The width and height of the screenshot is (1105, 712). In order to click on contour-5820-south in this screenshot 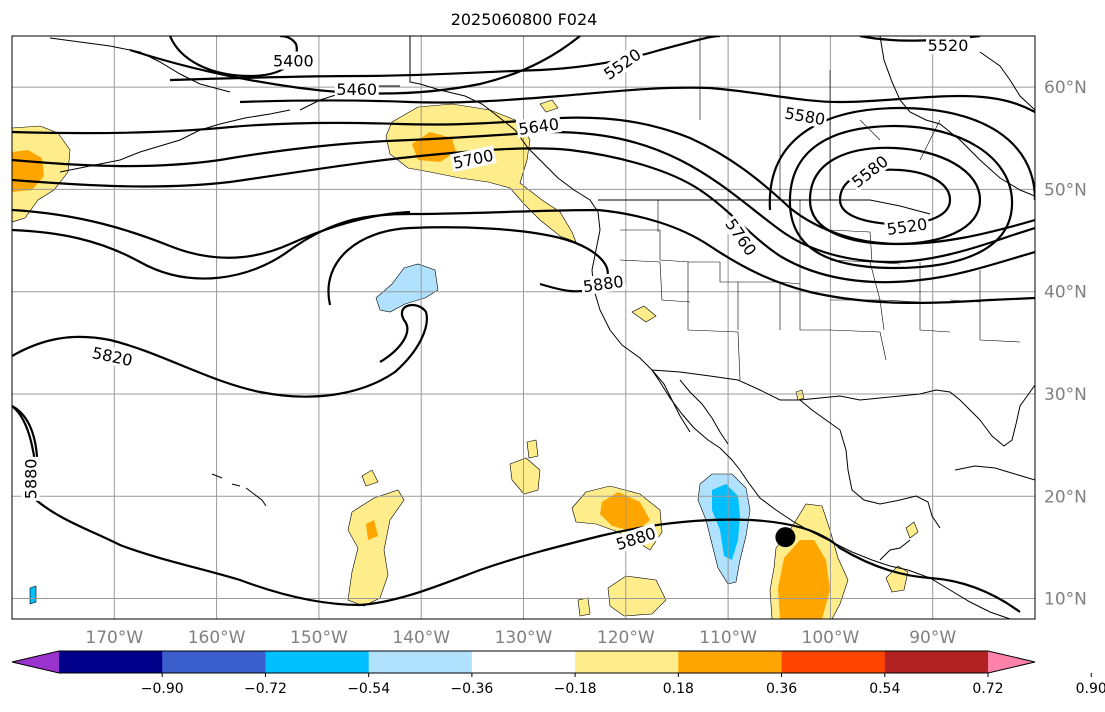, I will do `click(220, 350)`.